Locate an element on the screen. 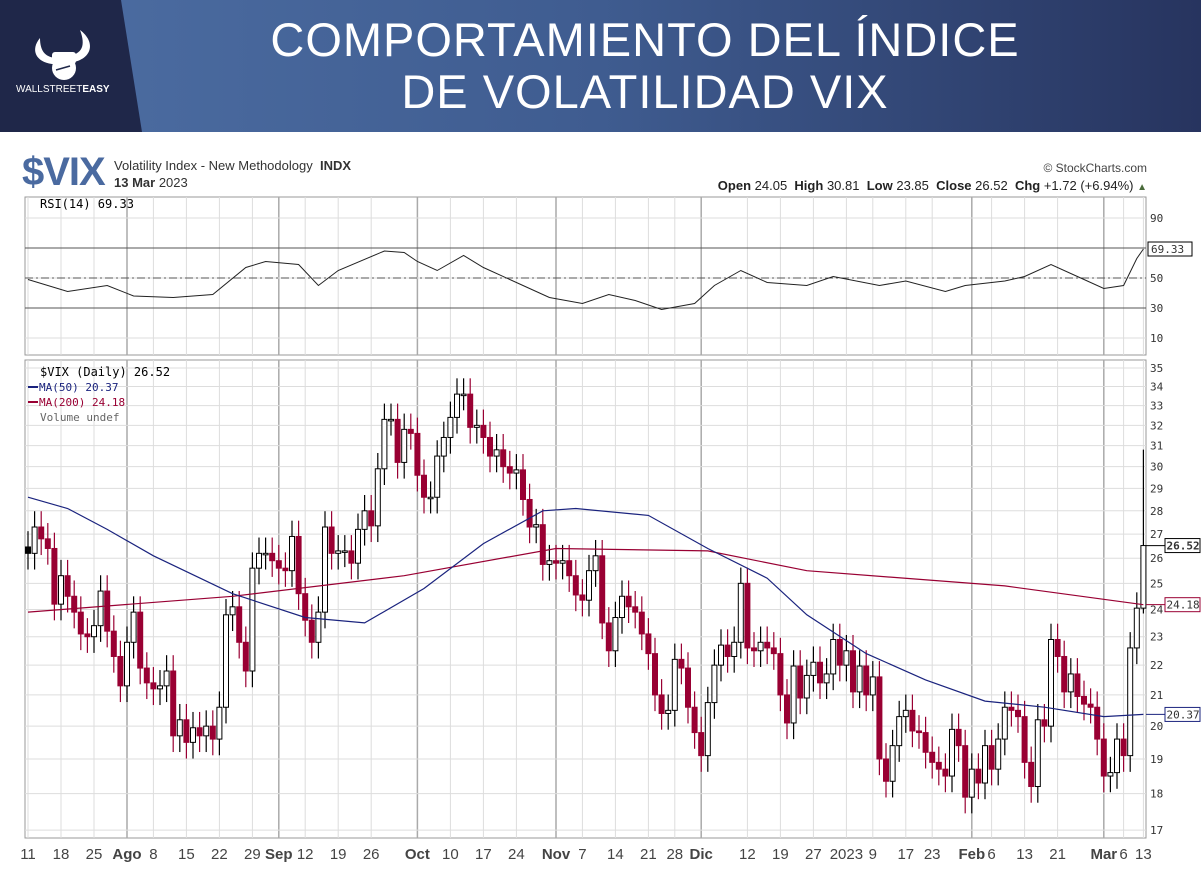 This screenshot has height=872, width=1201. x-tick-label: 21 is located at coordinates (648, 854).